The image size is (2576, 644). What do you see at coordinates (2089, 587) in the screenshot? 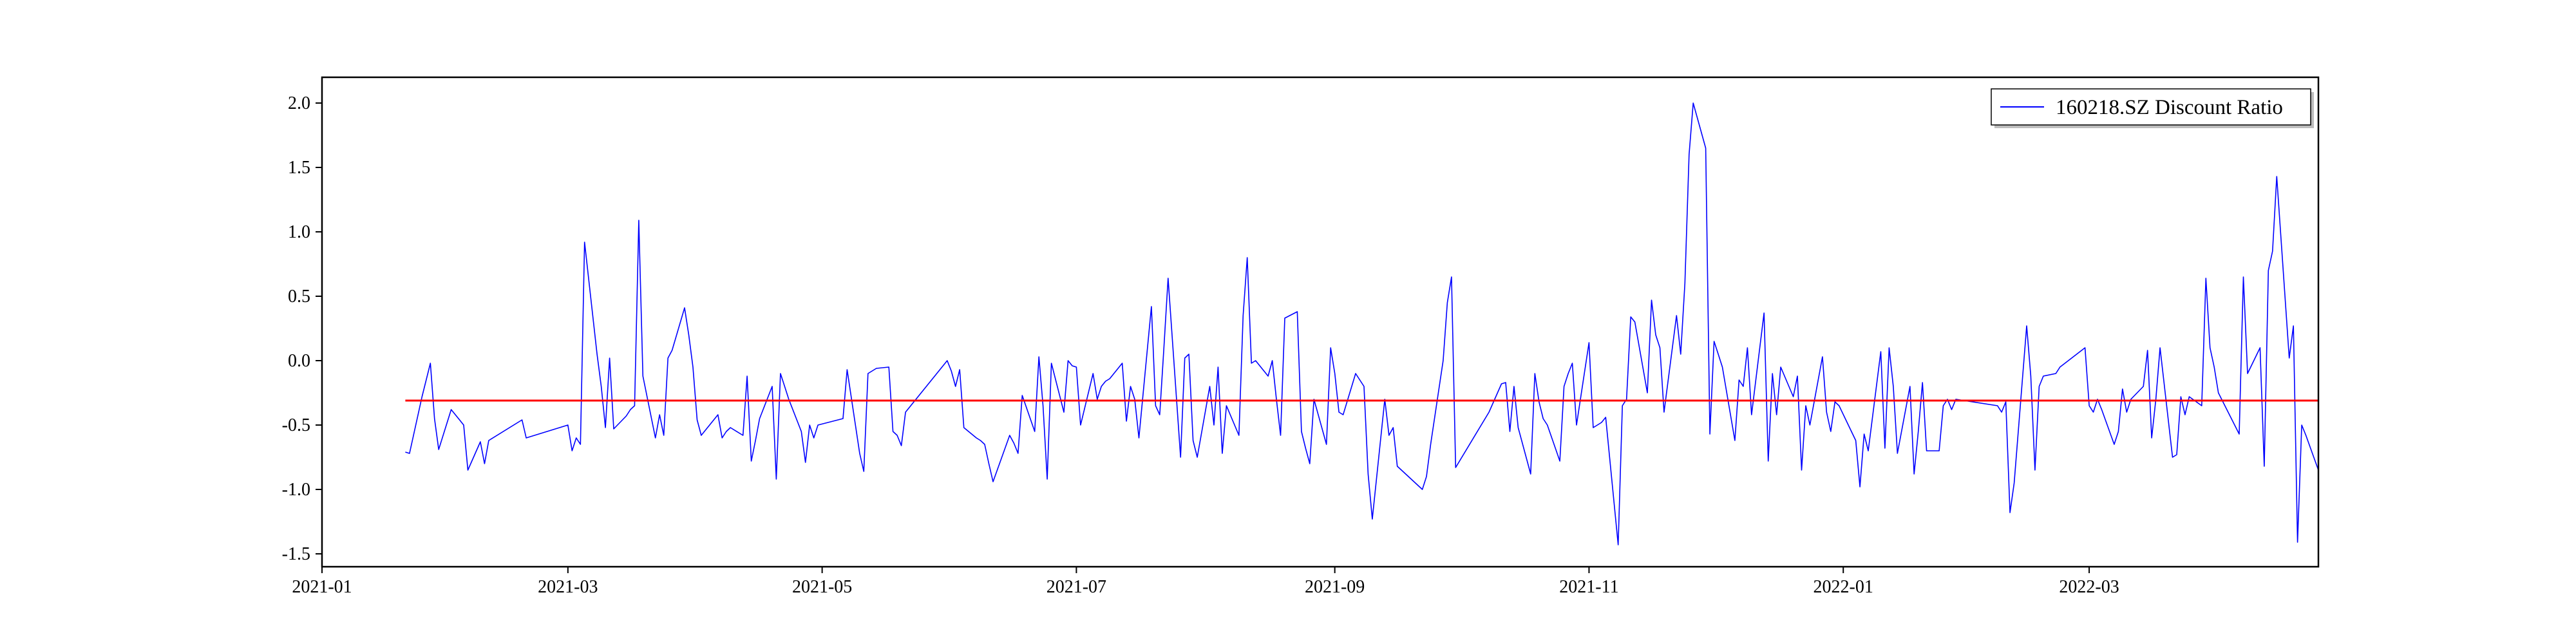
I see `x-tick-label: 2022-03` at bounding box center [2089, 587].